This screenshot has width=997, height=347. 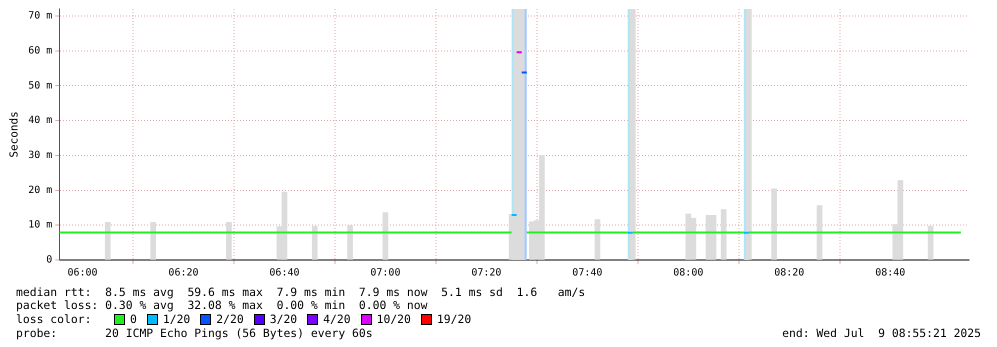 What do you see at coordinates (40, 190) in the screenshot?
I see `y-tick-label: 20 m` at bounding box center [40, 190].